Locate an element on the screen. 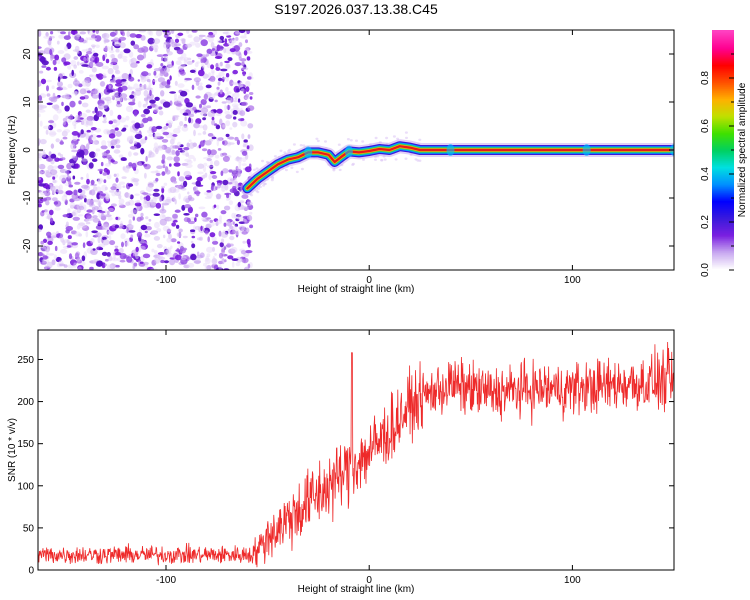 The height and width of the screenshot is (600, 750). track-blob is located at coordinates (348, 151).